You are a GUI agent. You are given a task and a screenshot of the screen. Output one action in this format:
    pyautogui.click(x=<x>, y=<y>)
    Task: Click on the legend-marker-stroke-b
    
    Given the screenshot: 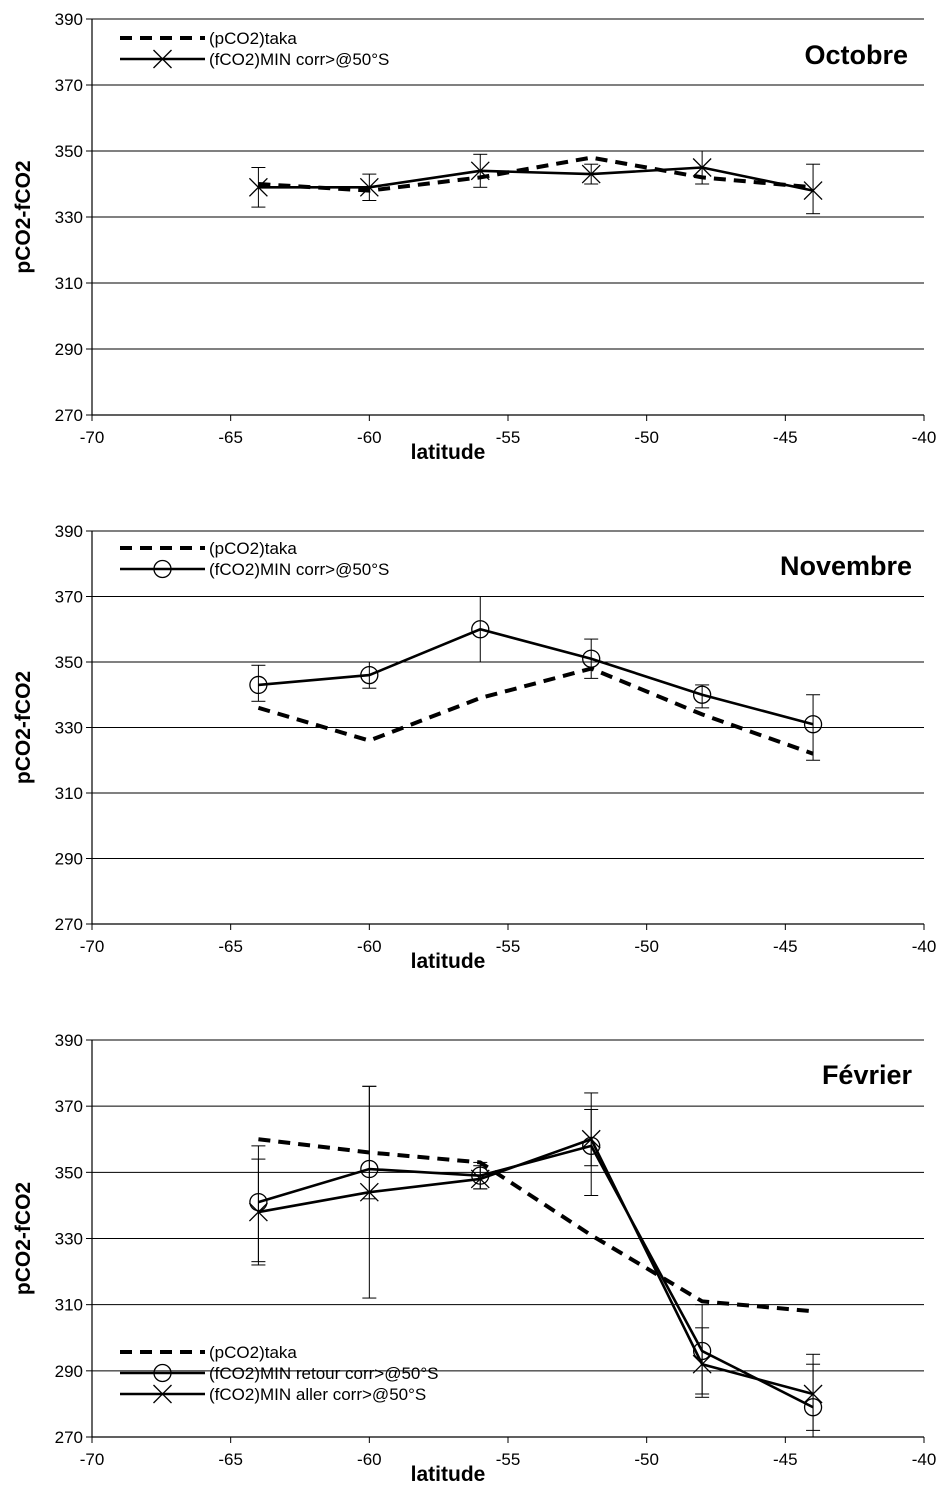 What is the action you would take?
    pyautogui.click(x=162, y=1394)
    